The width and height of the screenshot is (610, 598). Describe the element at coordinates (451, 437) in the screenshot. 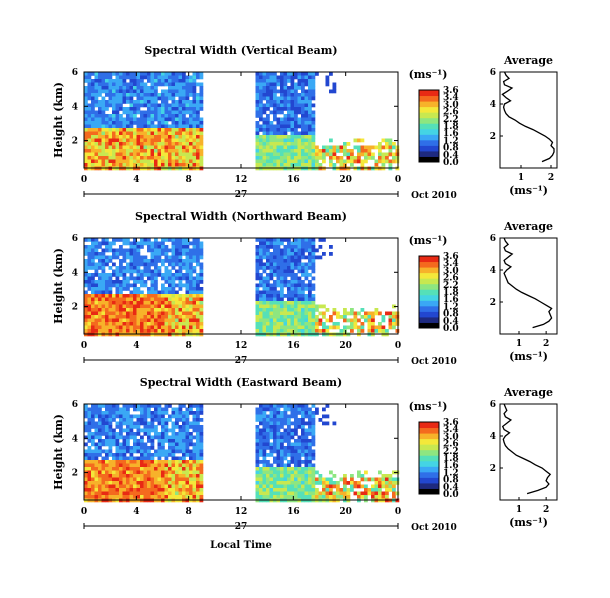

I see `colorbar-tick-label: 3.0` at that location.